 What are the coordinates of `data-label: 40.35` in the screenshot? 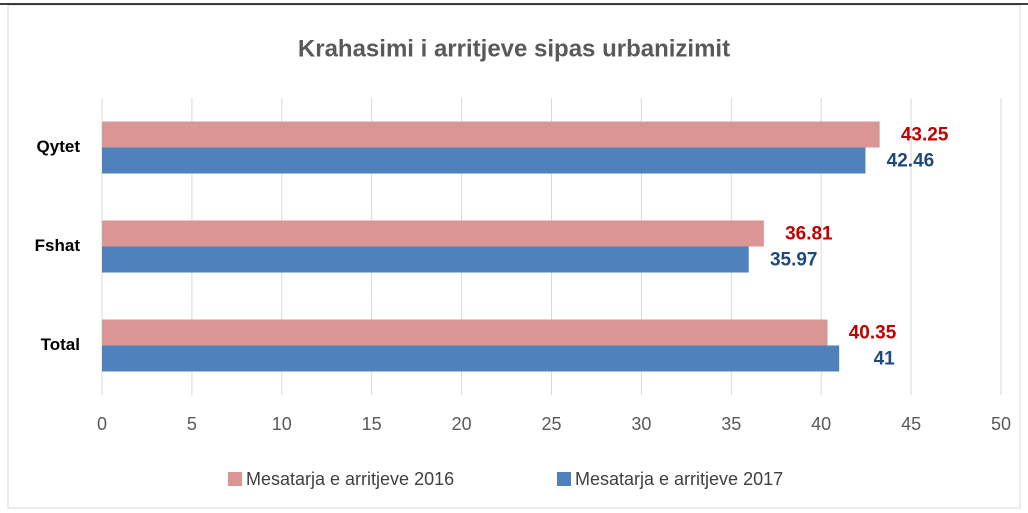 It's located at (873, 333).